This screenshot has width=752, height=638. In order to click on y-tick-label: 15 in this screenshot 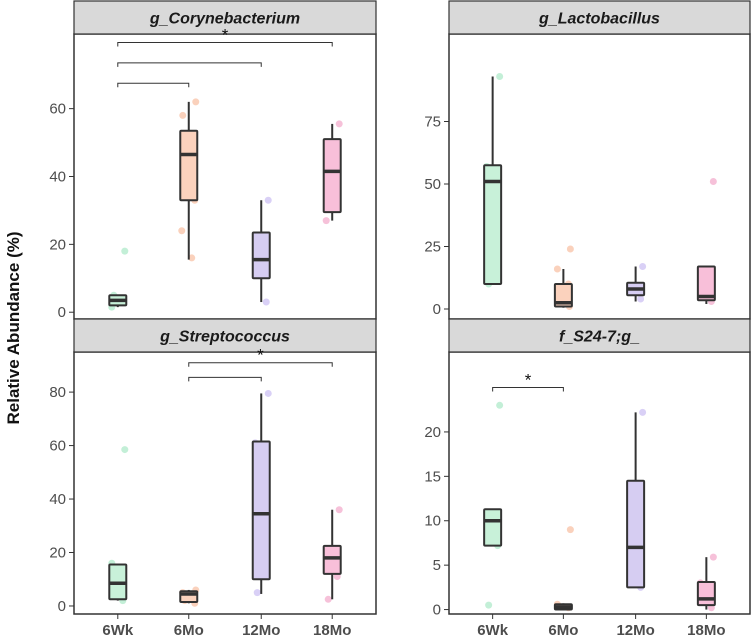, I will do `click(432, 476)`.